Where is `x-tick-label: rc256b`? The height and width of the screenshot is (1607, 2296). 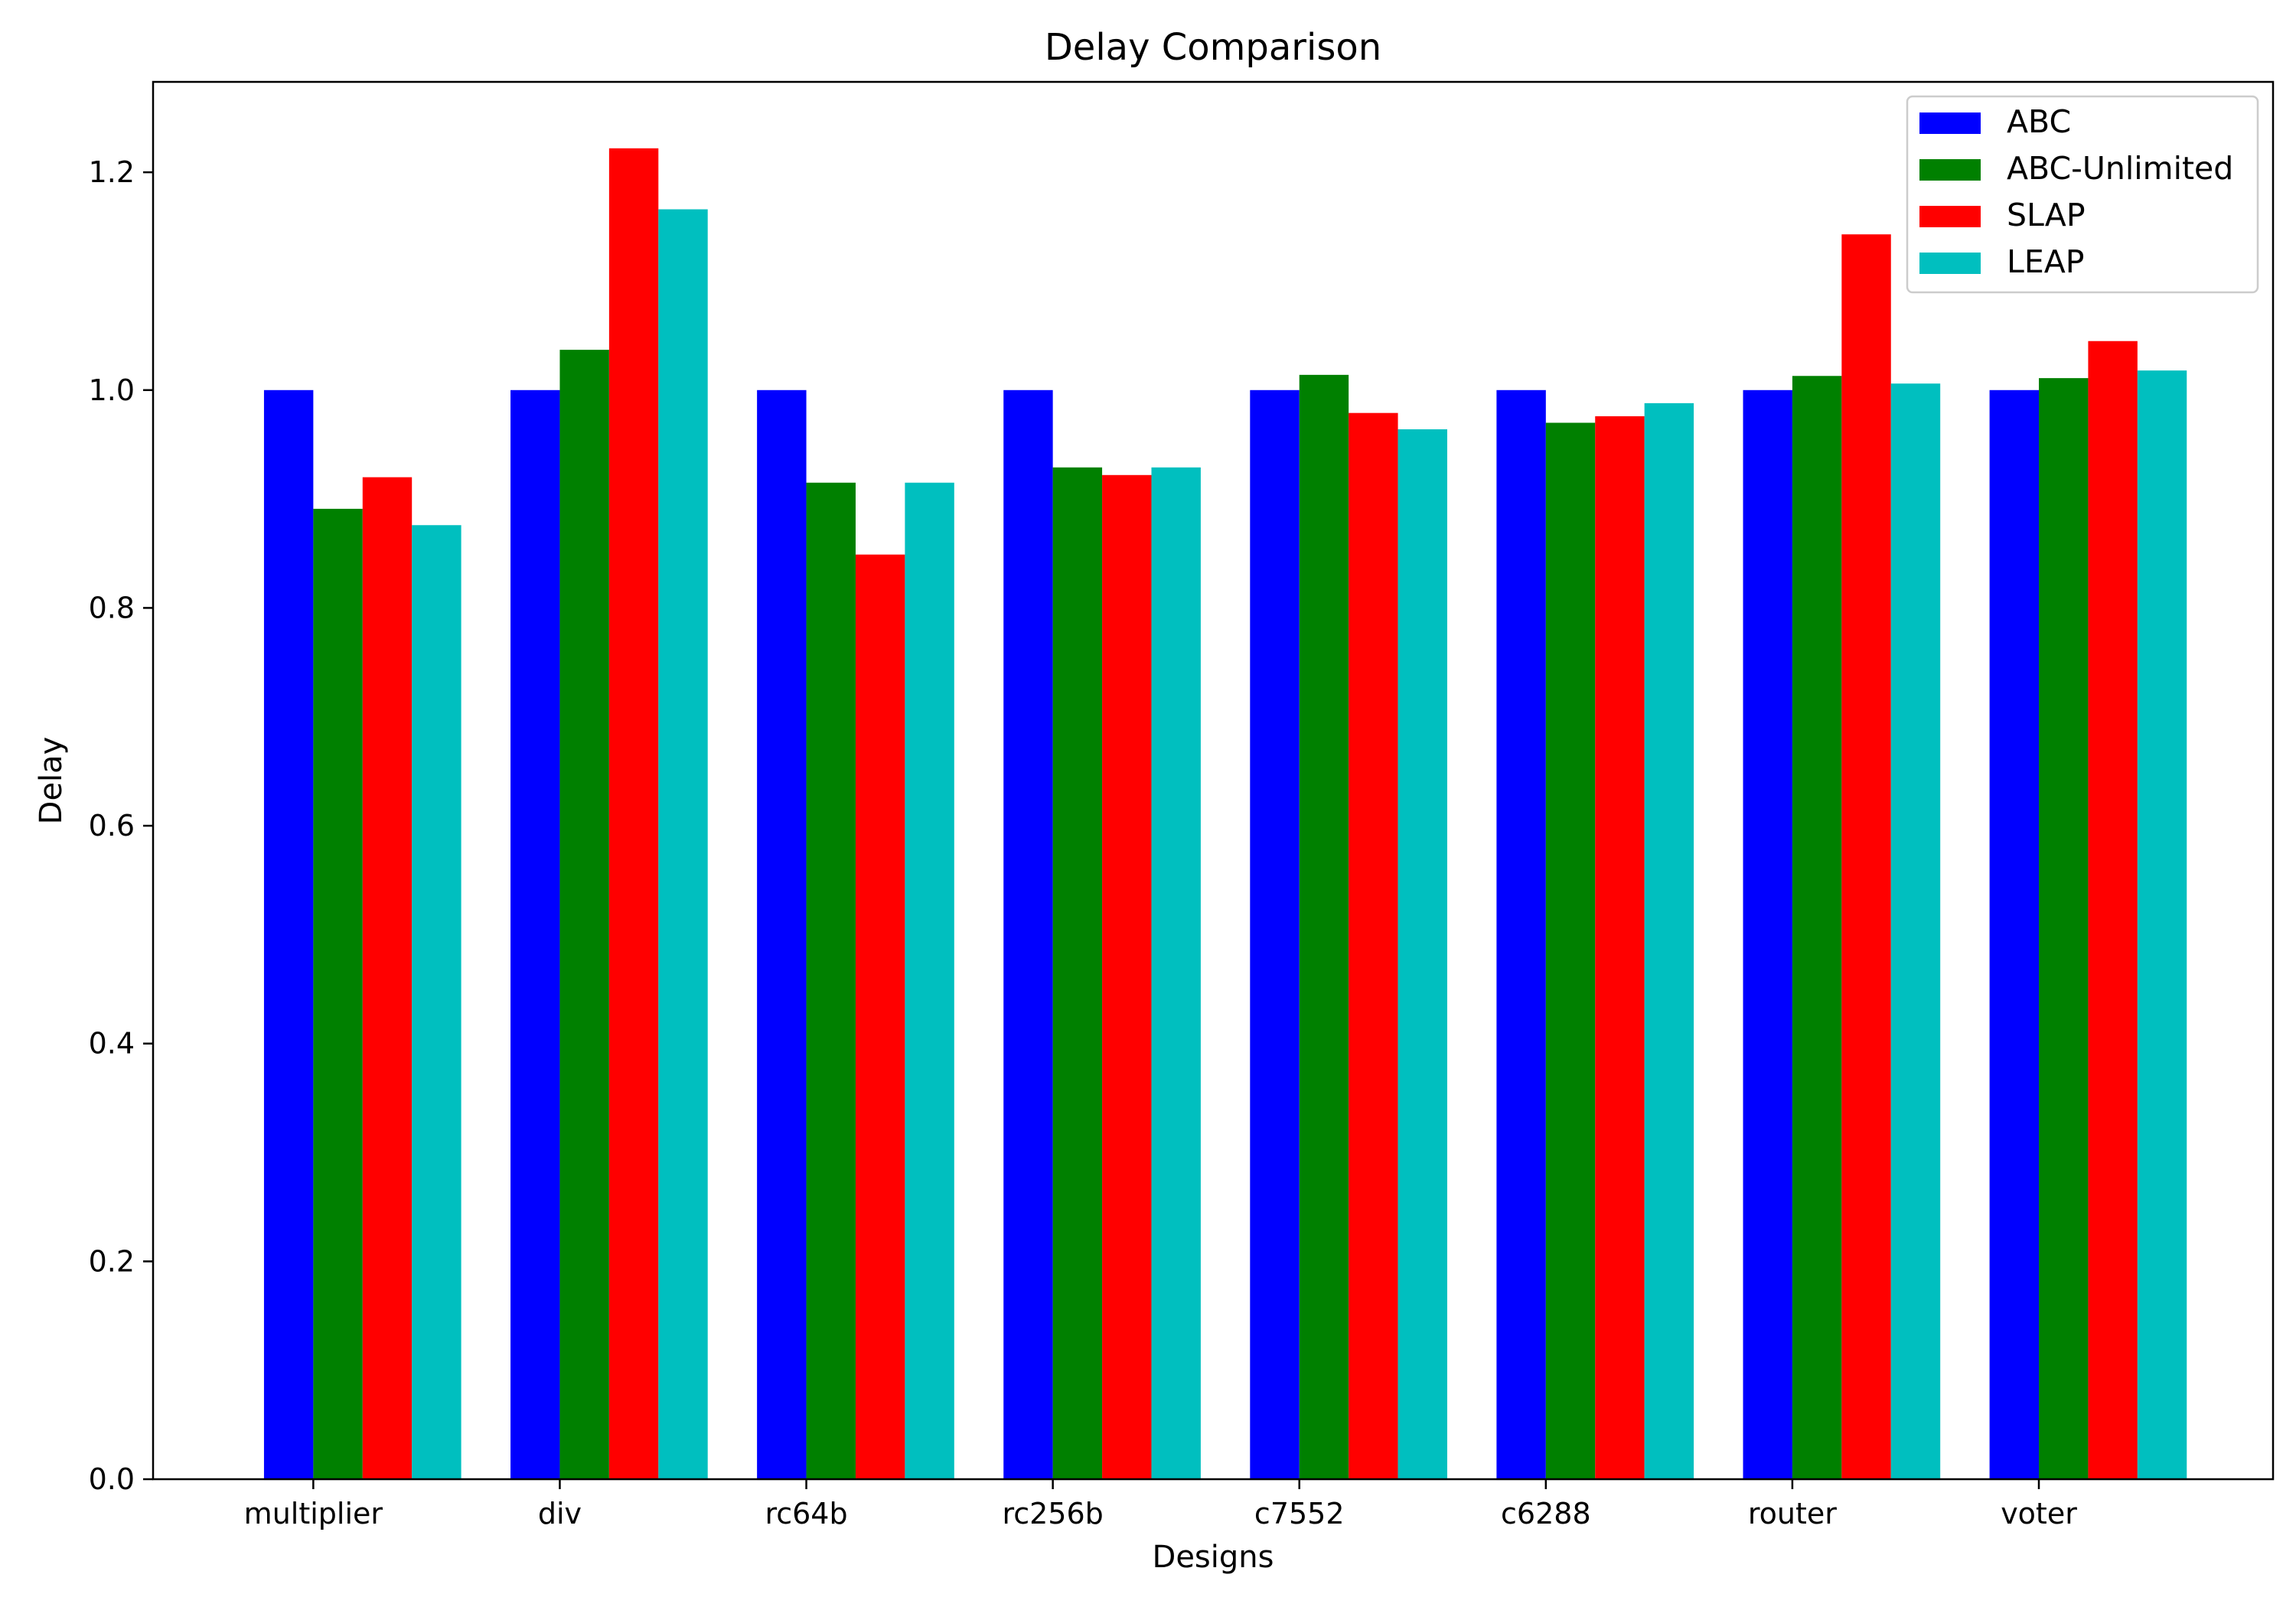 x-tick-label: rc256b is located at coordinates (1052, 1513).